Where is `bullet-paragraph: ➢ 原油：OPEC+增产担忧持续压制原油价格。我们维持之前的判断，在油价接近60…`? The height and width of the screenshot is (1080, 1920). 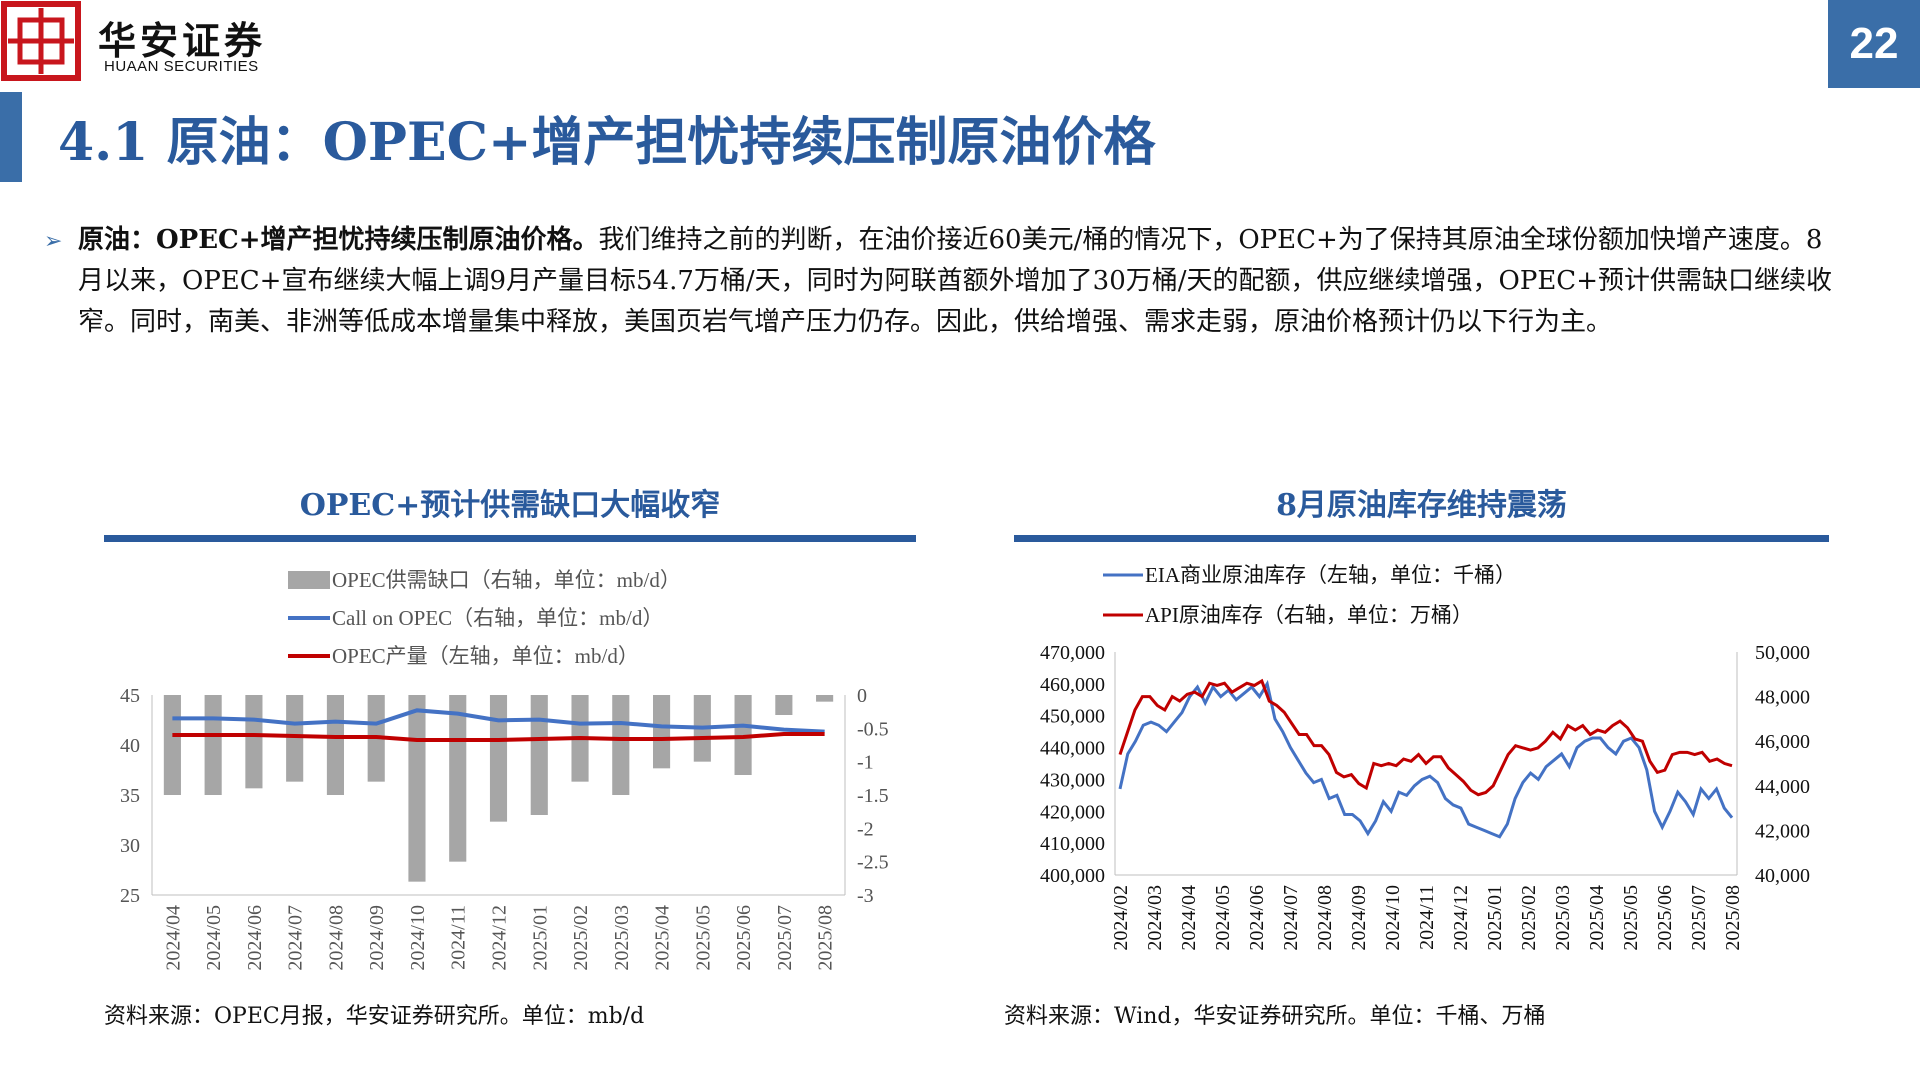 bullet-paragraph: ➢ 原油：OPEC+增产担忧持续压制原油价格。我们维持之前的判断，在油价接近60… is located at coordinates (939, 281).